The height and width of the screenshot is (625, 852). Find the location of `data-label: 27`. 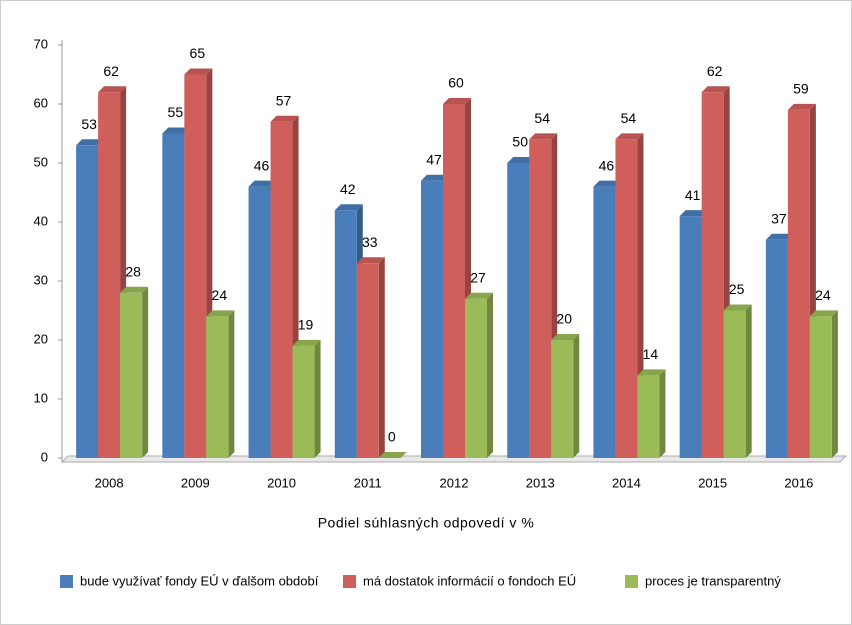

data-label: 27 is located at coordinates (478, 277).